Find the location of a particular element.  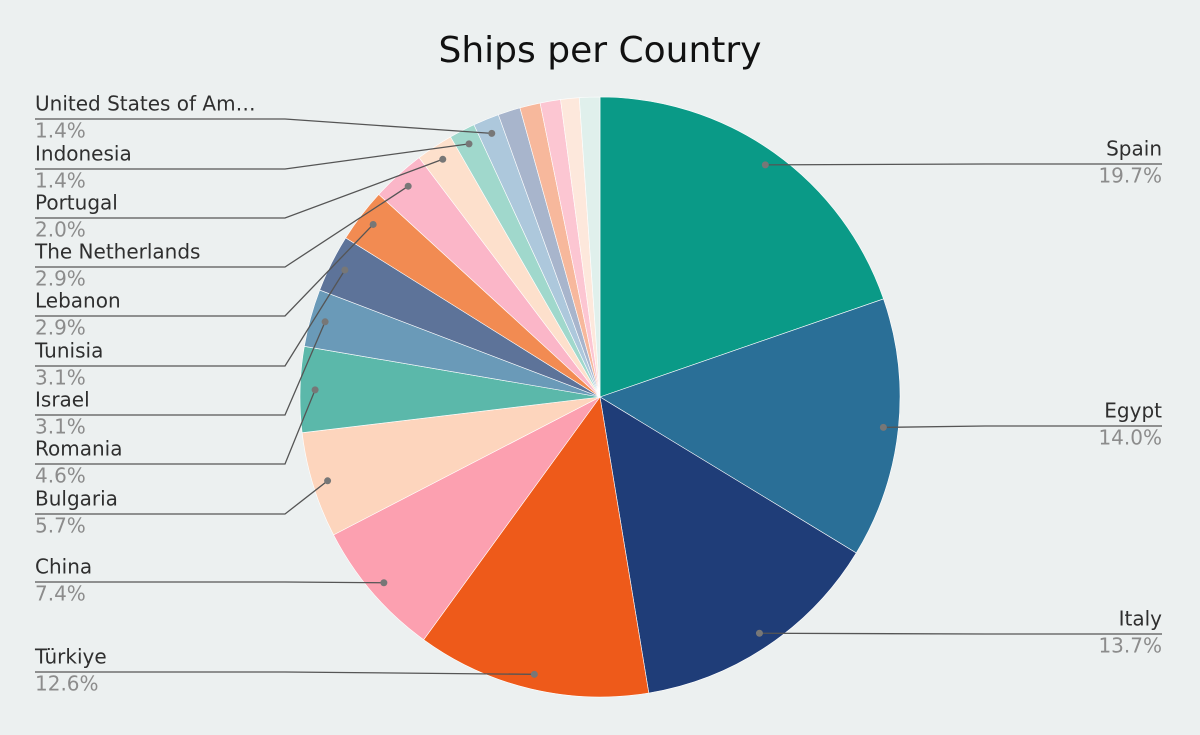

slice-label: Portugal is located at coordinates (76, 203).